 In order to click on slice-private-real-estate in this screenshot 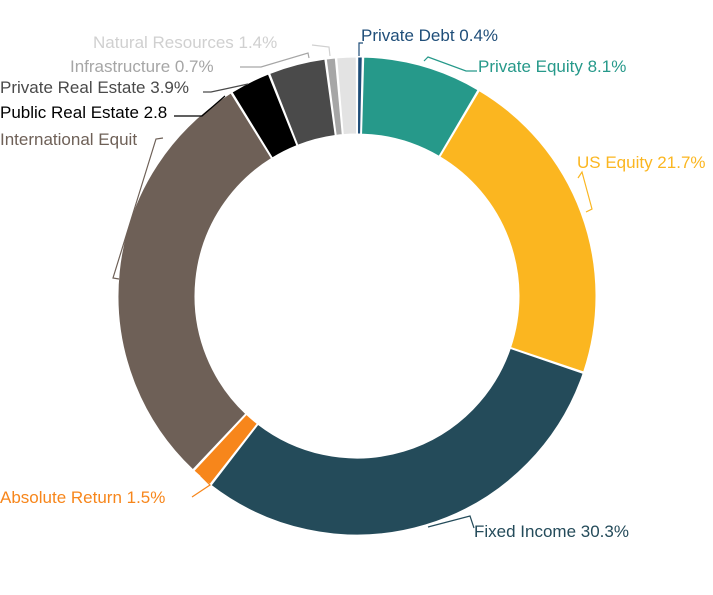, I will do `click(302, 102)`.